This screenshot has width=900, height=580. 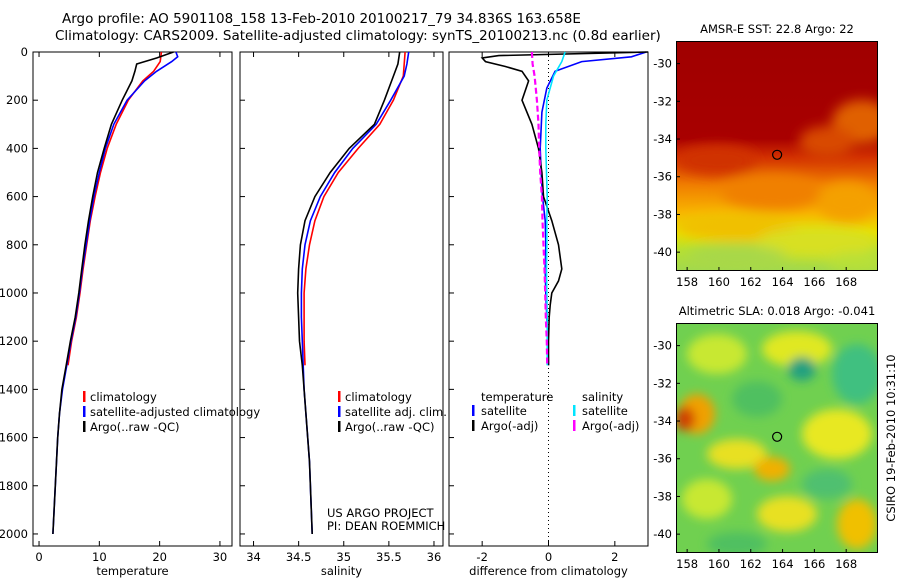 I want to click on series-line-salinity-argo-adj-, so click(x=539, y=208).